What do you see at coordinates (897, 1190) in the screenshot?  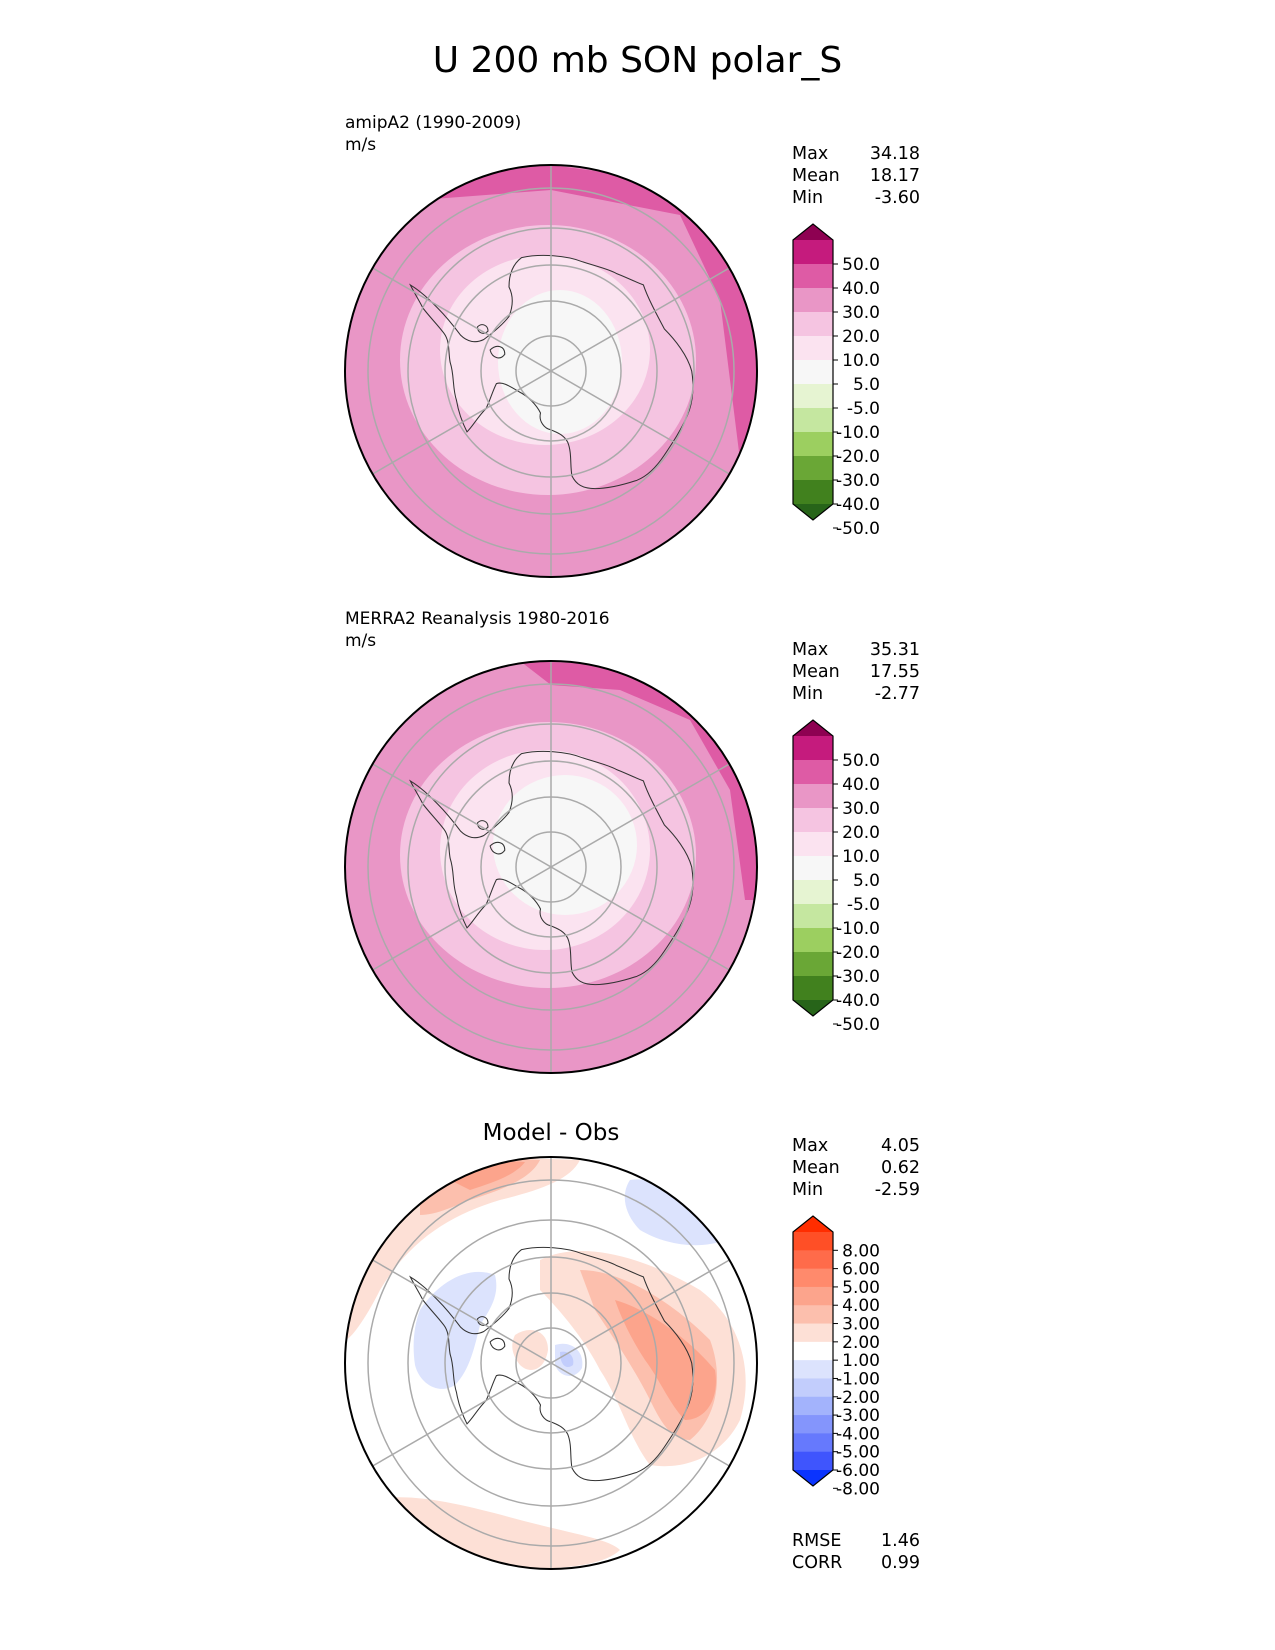 I see `panel-3-min-value: -2.59` at bounding box center [897, 1190].